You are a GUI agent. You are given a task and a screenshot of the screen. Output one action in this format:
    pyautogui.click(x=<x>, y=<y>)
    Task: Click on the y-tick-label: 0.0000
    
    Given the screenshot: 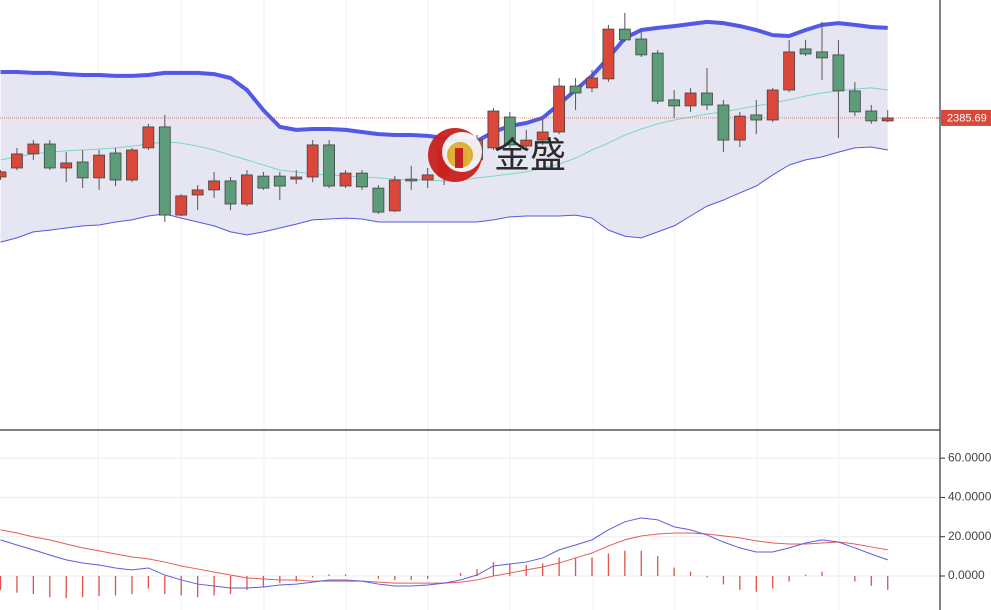 What is the action you would take?
    pyautogui.click(x=966, y=575)
    